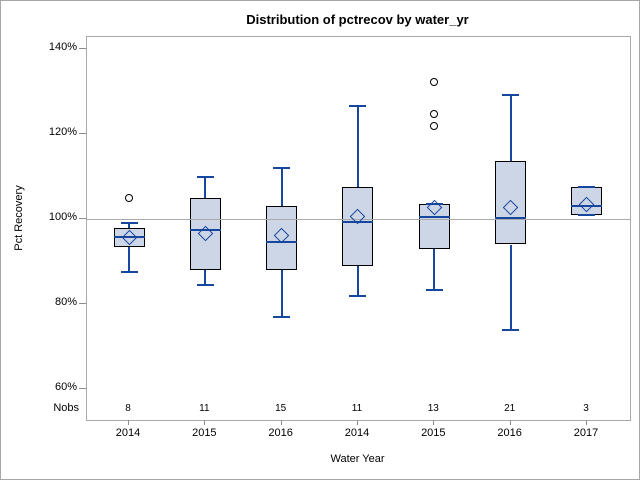 The height and width of the screenshot is (480, 640). What do you see at coordinates (65, 387) in the screenshot?
I see `y-tick-label: 60%` at bounding box center [65, 387].